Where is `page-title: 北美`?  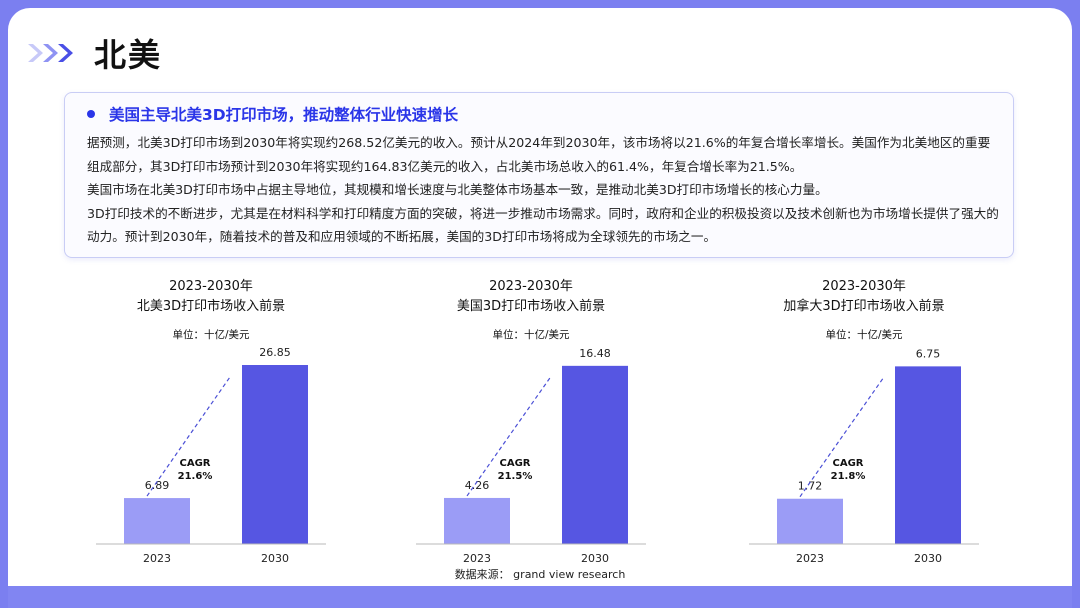 page-title: 北美 is located at coordinates (128, 55).